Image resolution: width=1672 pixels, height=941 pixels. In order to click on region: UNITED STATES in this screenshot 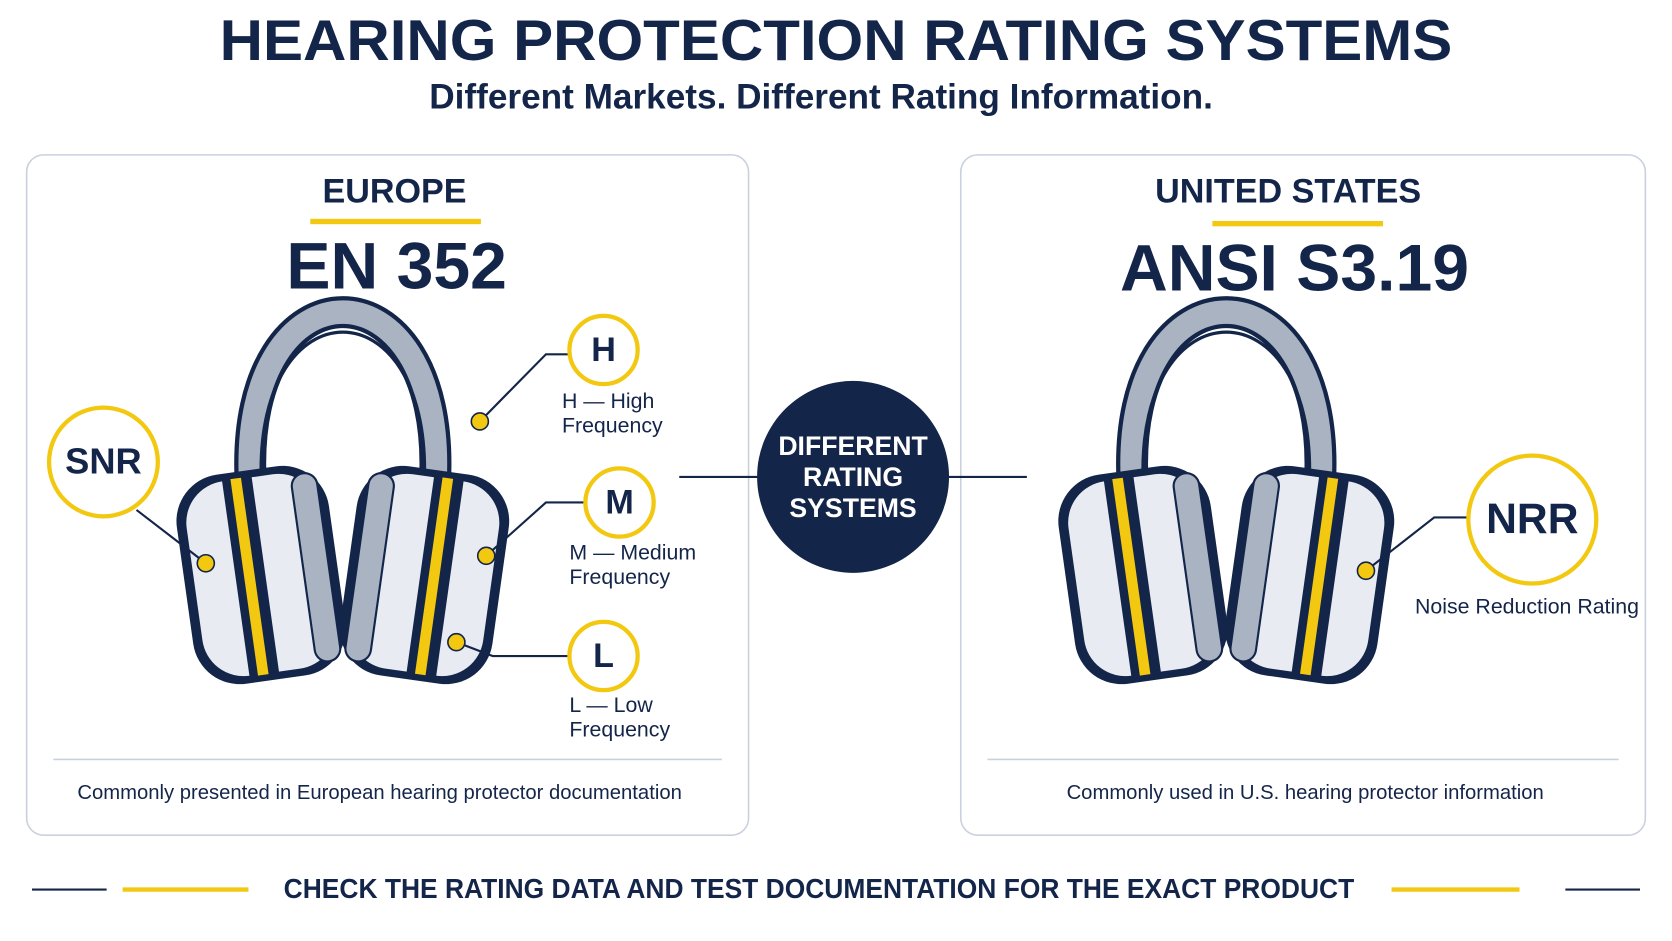, I will do `click(1288, 191)`.